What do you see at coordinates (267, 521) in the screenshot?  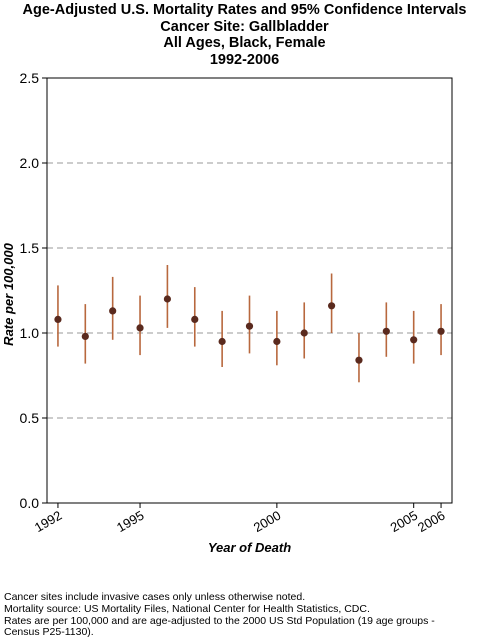 I see `x-tick-label: 2000` at bounding box center [267, 521].